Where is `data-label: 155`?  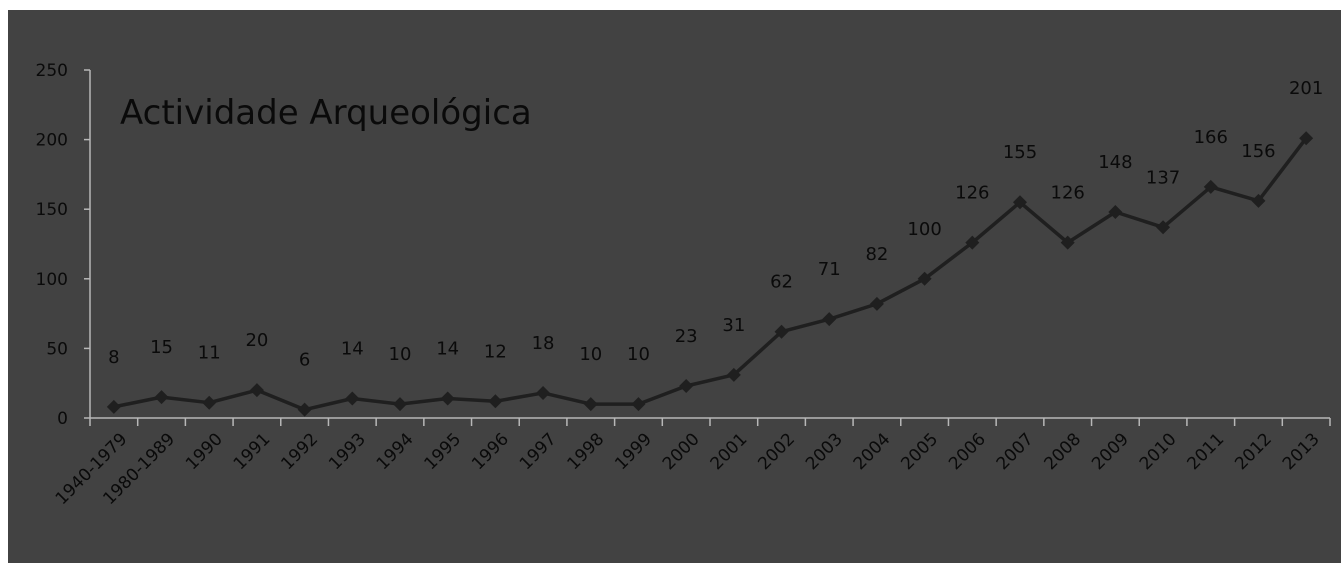
data-label: 155 is located at coordinates (1020, 152).